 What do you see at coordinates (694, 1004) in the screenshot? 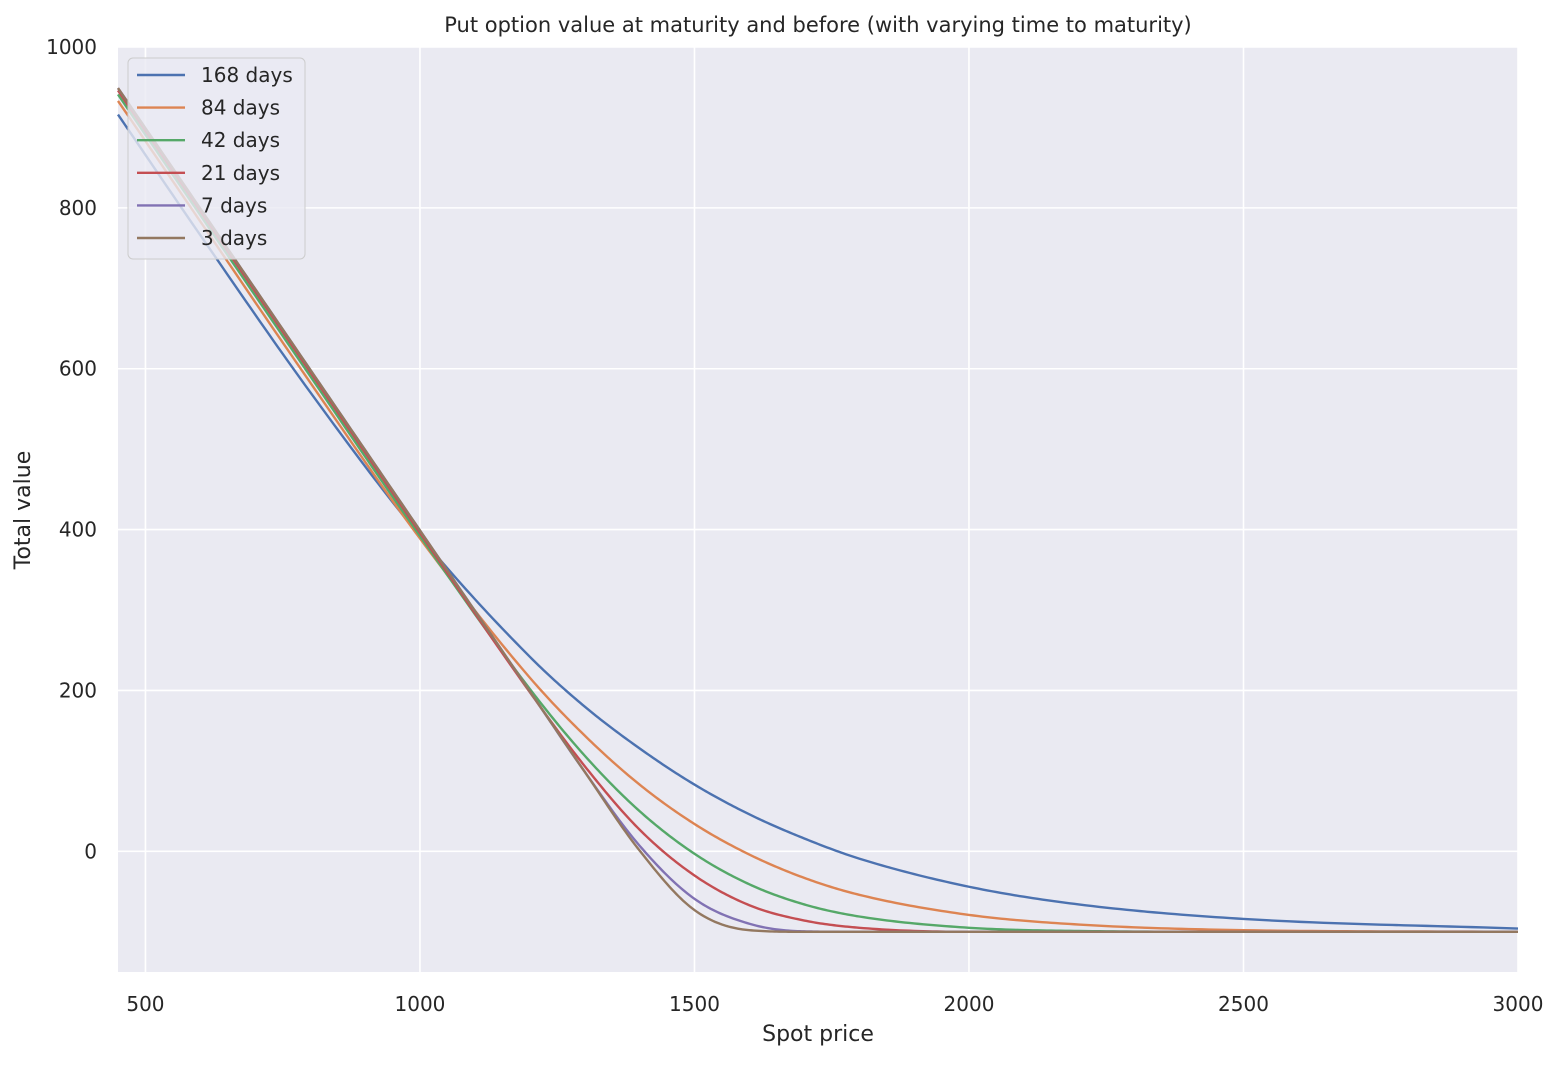
I see `x-tick-label: 1500` at bounding box center [694, 1004].